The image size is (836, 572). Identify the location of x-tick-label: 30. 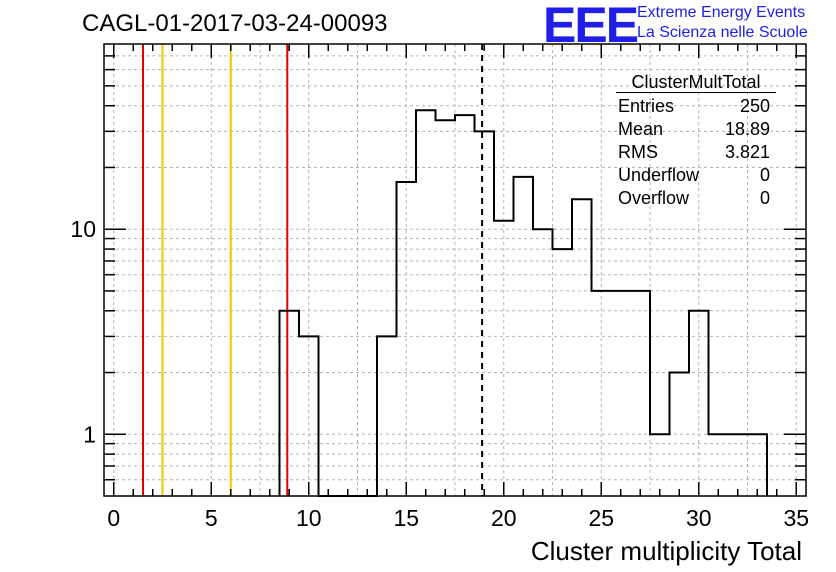
(699, 518).